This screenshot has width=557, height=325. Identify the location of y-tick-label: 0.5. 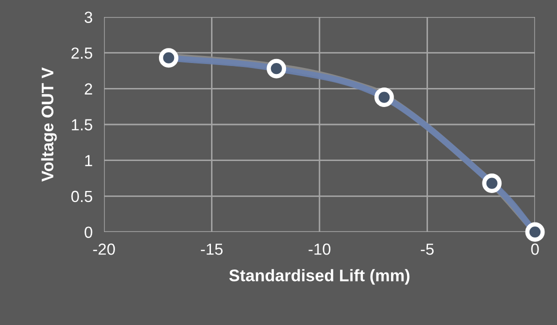
(81, 196).